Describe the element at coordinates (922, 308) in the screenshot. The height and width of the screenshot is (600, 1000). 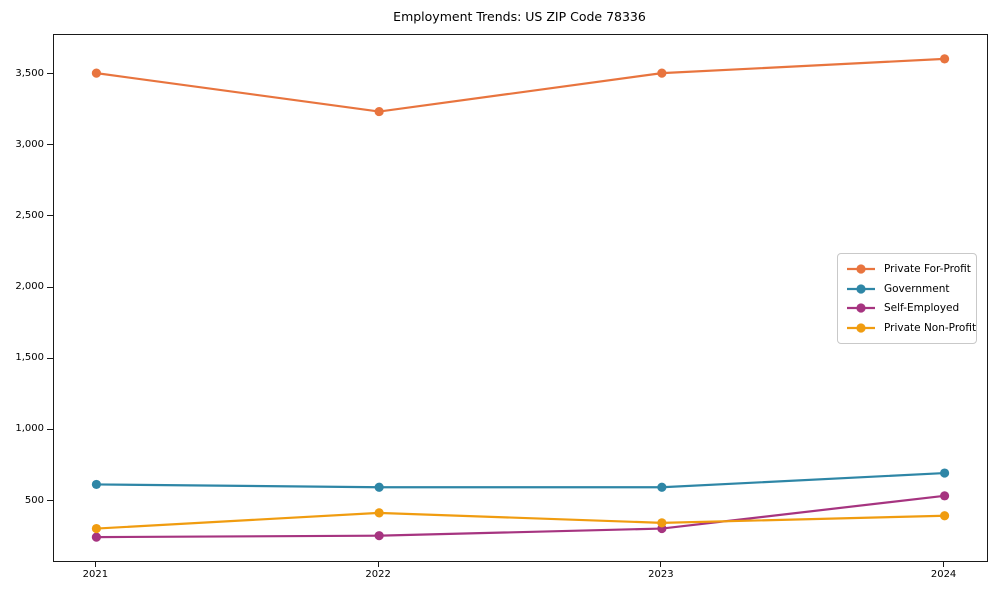
I see `legend-label: Self-Employed` at that location.